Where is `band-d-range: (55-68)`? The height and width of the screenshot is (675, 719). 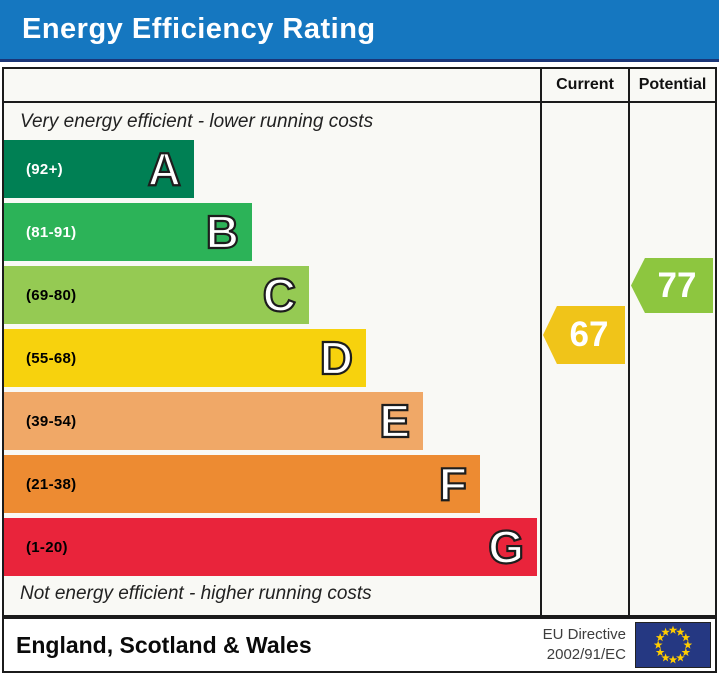 band-d-range: (55-68) is located at coordinates (51, 358).